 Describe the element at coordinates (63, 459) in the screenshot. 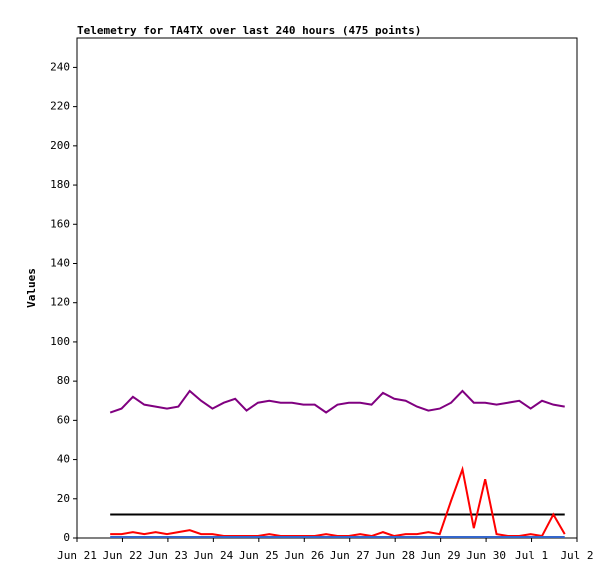

I see `y-tick-label: 40` at that location.